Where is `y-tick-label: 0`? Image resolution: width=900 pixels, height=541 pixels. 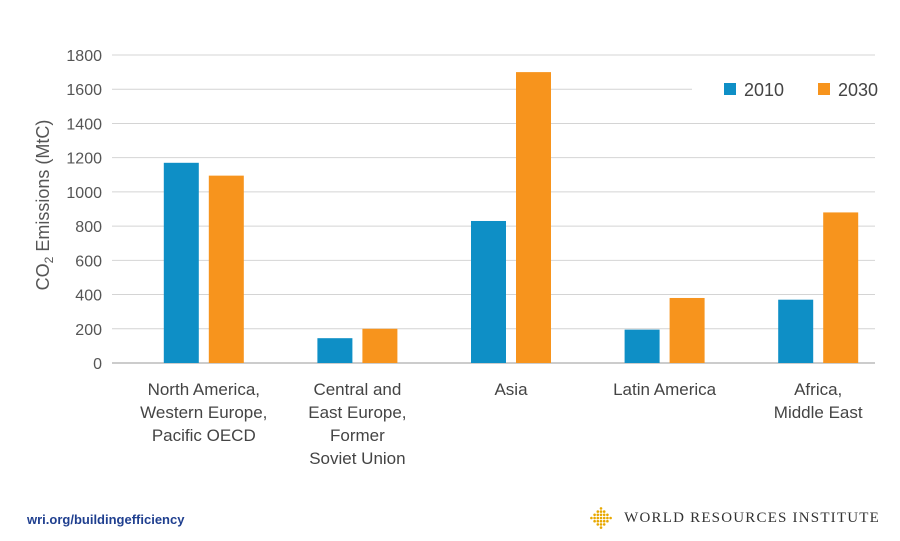 y-tick-label: 0 is located at coordinates (97, 364).